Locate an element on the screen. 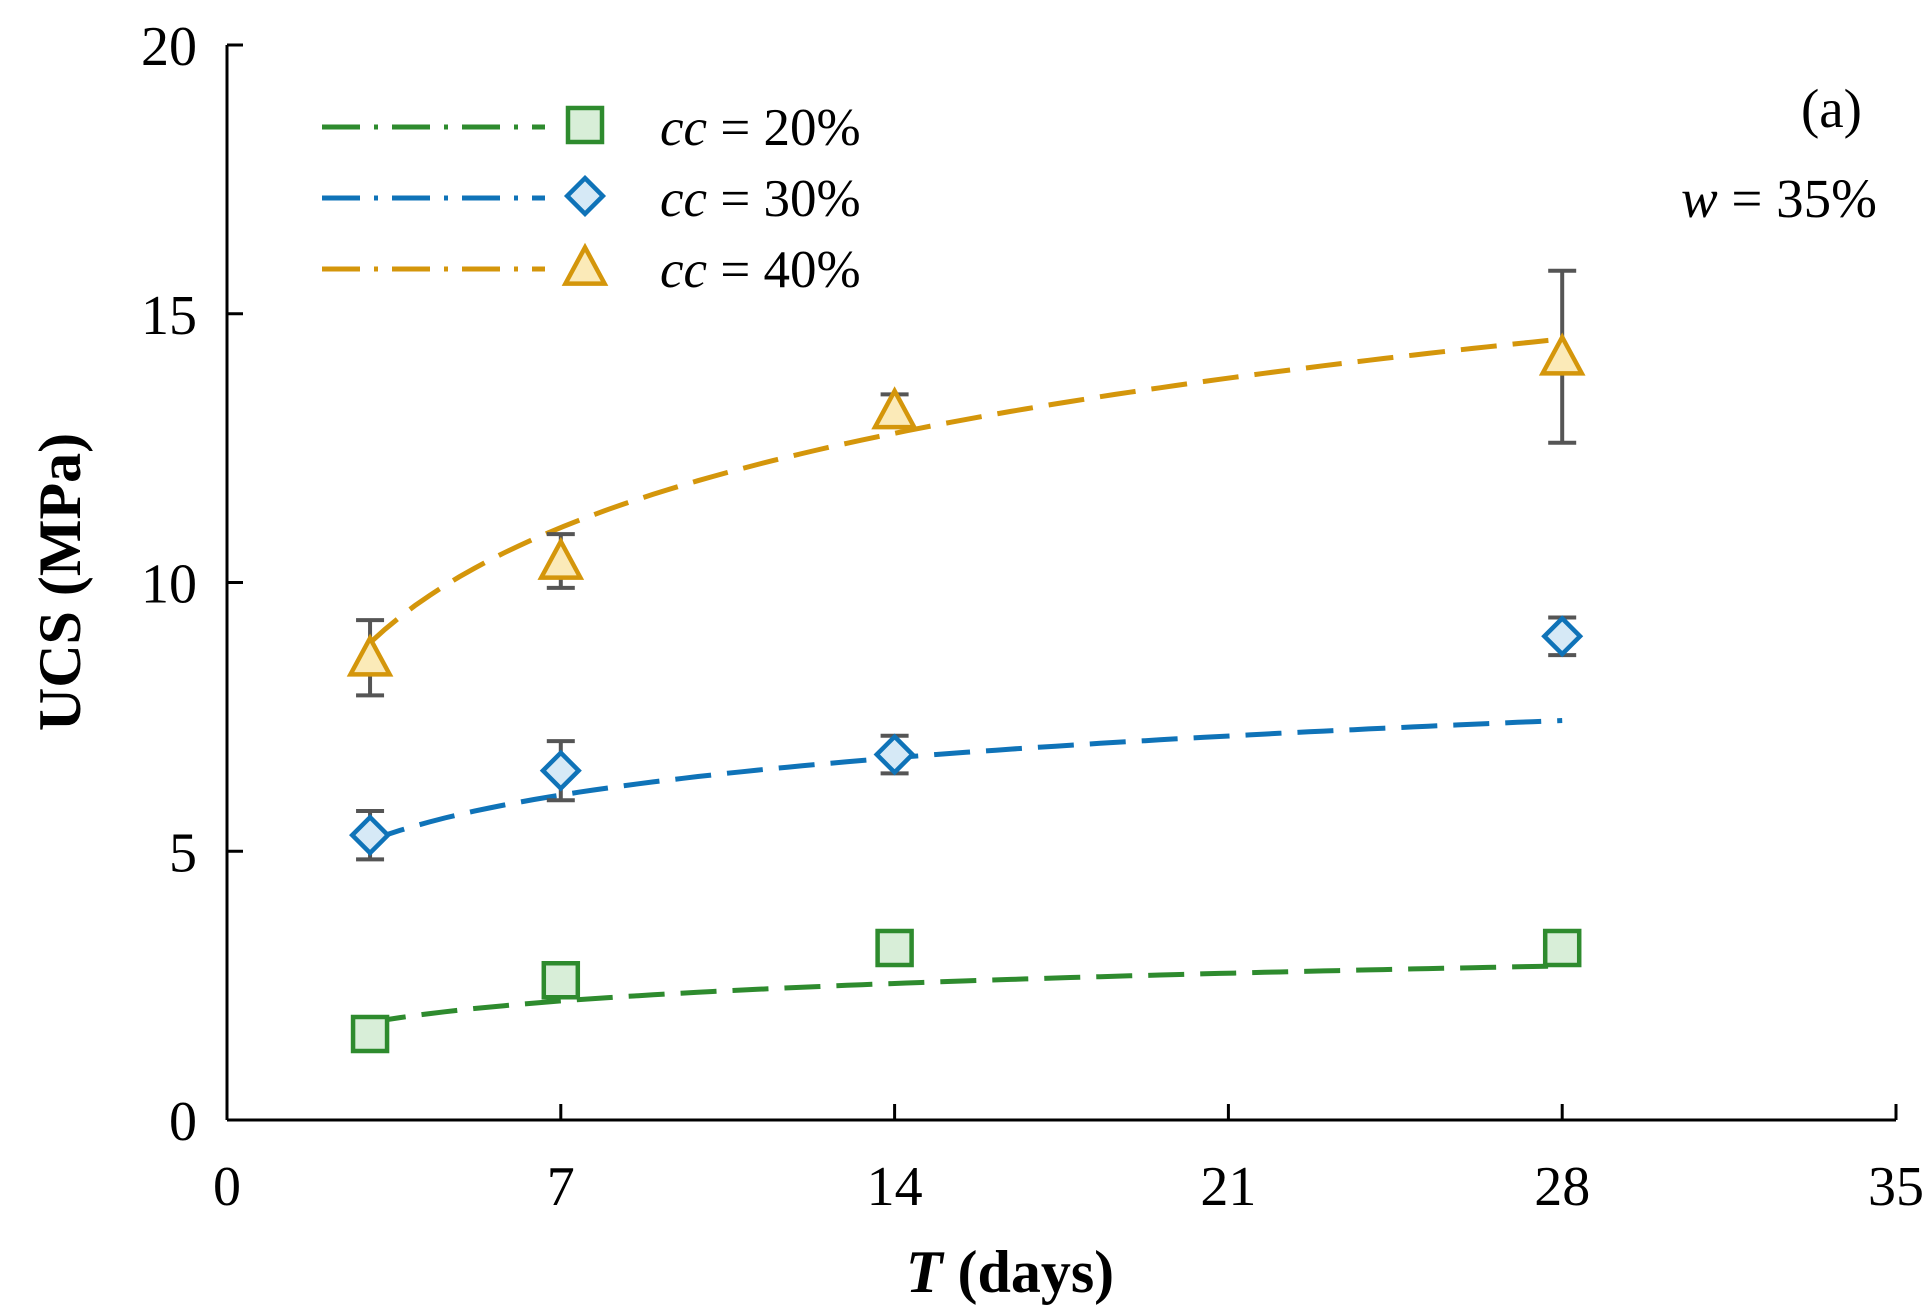  x-tick-label: 14 is located at coordinates (895, 1187).